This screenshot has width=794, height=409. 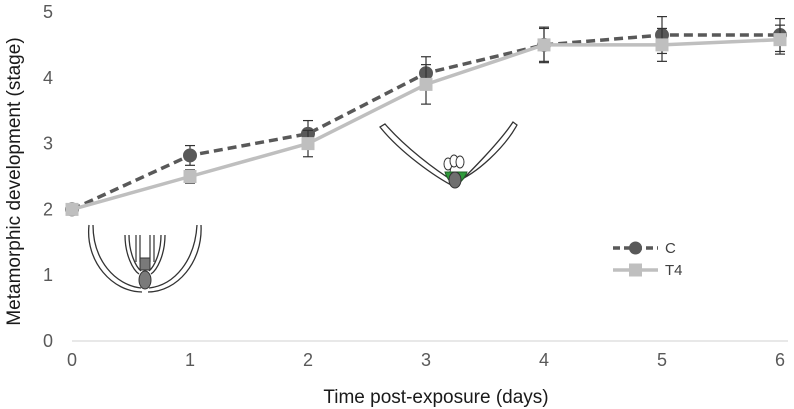 I want to click on x-tick-label: 6, so click(x=780, y=360).